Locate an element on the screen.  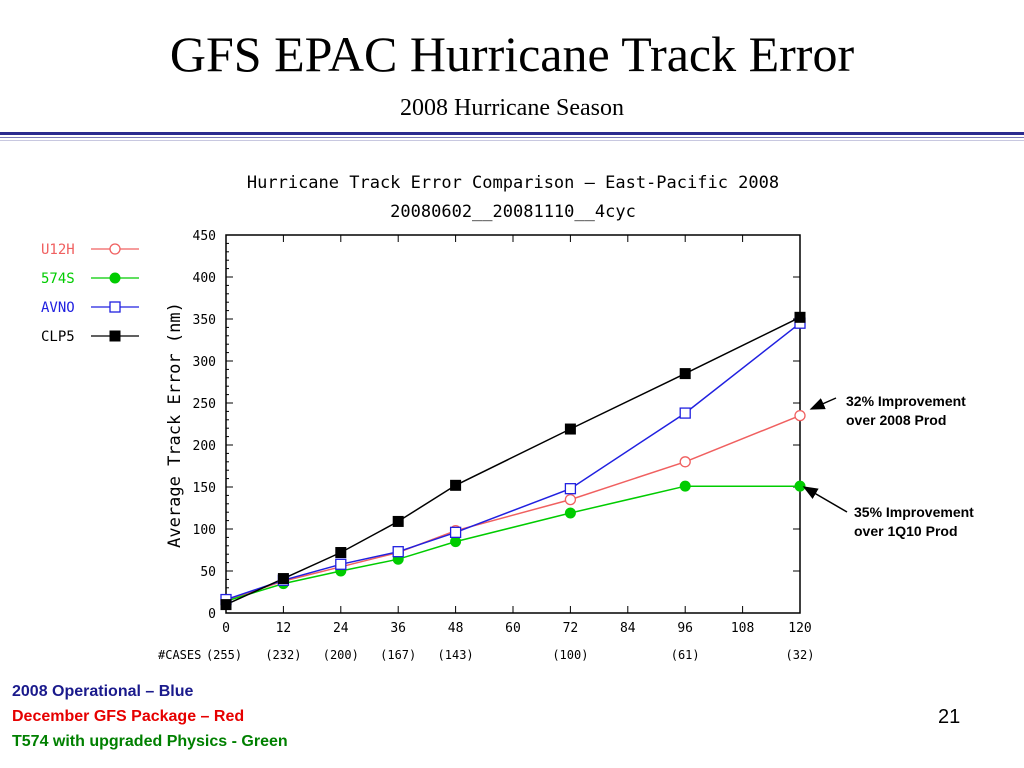
x-tick-label: 48 is located at coordinates (456, 628).